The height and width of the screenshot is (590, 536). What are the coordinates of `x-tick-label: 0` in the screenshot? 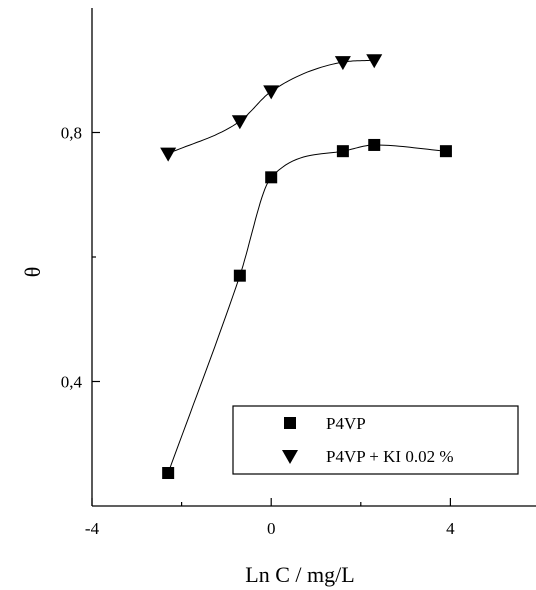 It's located at (271, 528).